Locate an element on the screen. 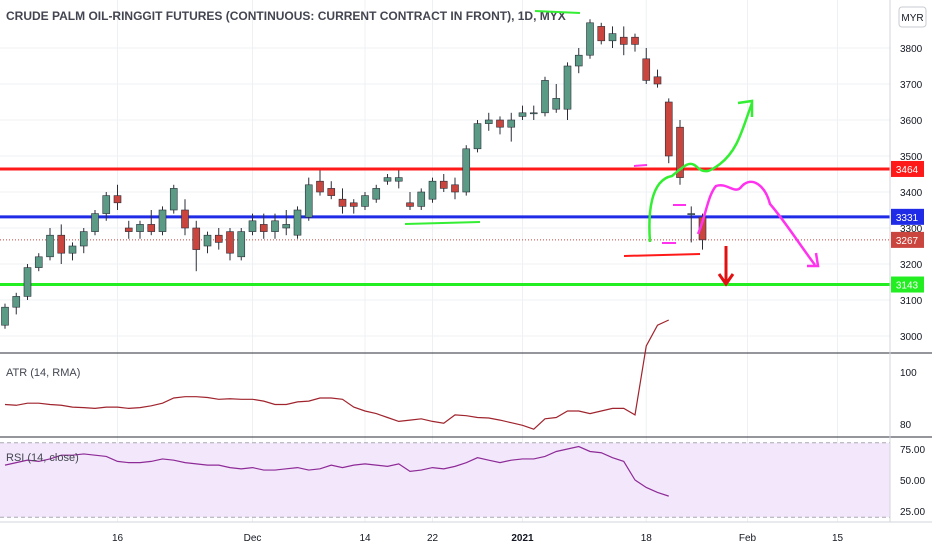 This screenshot has width=932, height=550. drawn-green-path is located at coordinates (701, 172).